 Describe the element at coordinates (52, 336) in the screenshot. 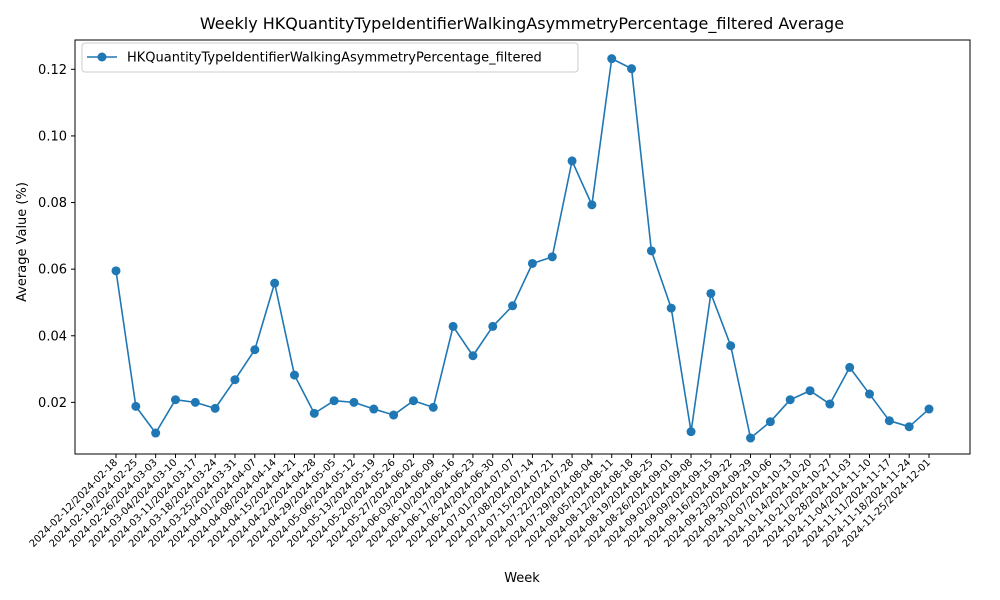

I see `y-tick-label: 0.04` at that location.